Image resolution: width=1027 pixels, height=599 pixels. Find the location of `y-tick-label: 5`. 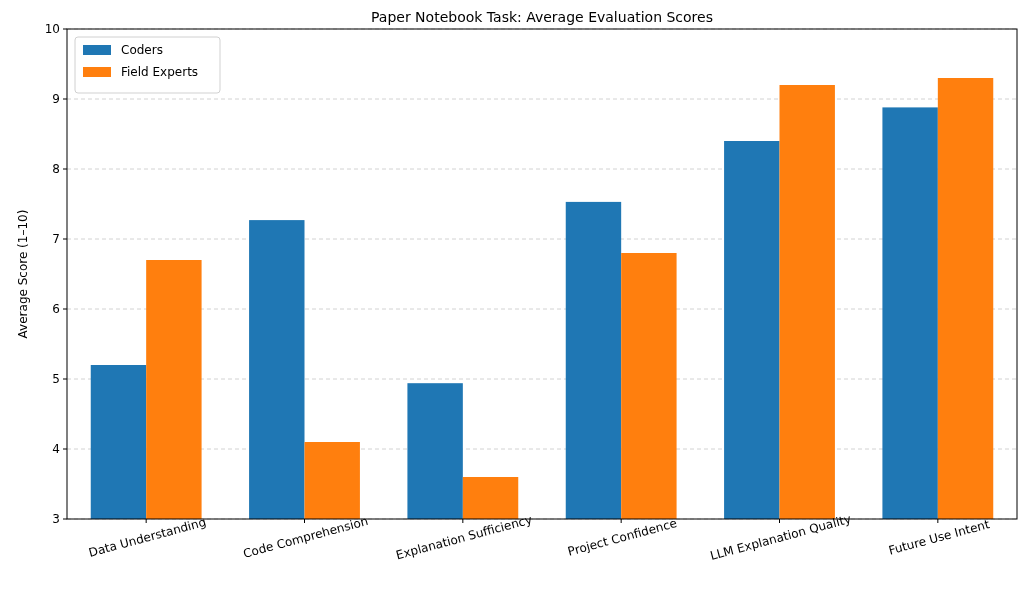

y-tick-label: 5 is located at coordinates (56, 378).